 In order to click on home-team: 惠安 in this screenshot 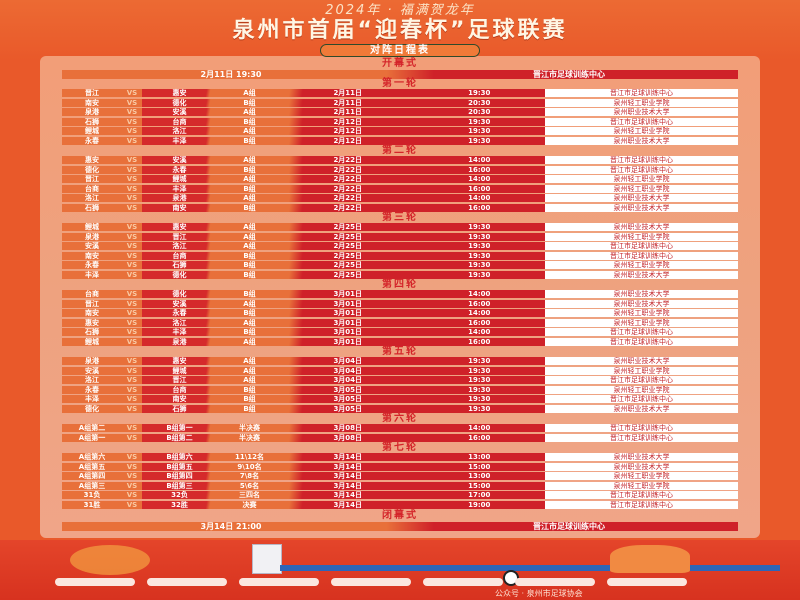, I will do `click(92, 322)`.